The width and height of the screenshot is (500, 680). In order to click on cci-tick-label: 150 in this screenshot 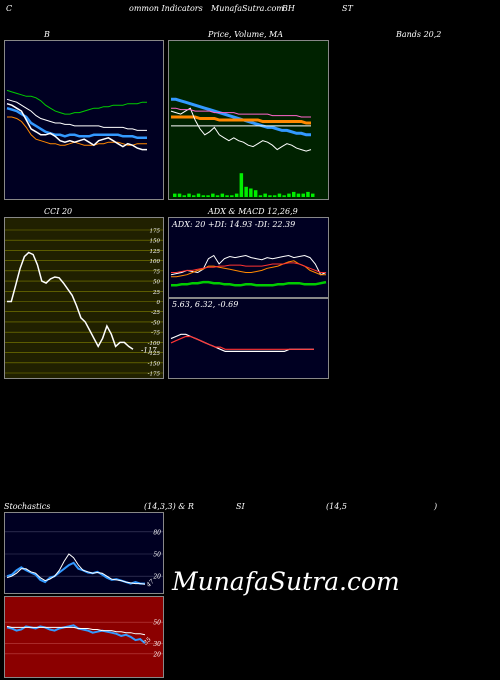, I will do `click(155, 242)`.